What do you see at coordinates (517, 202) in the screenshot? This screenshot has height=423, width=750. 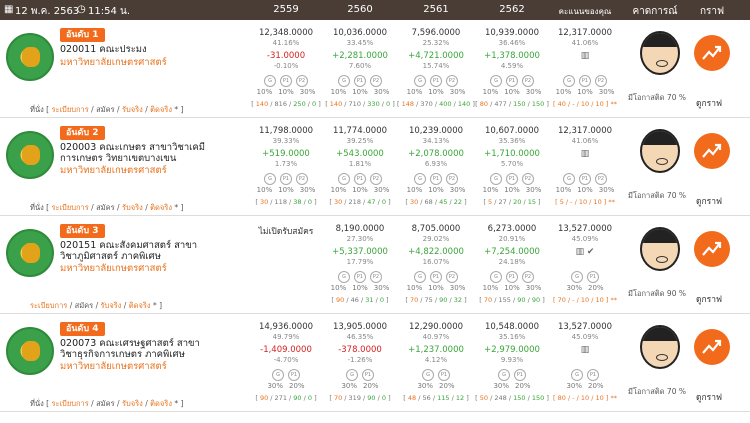 I see `accepted: 20` at bounding box center [517, 202].